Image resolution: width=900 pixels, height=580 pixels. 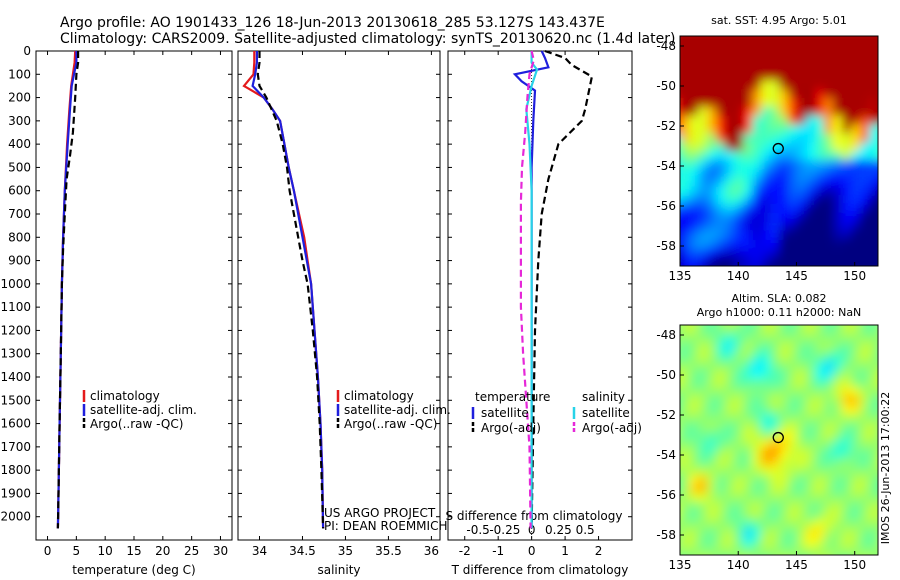 What do you see at coordinates (511, 428) in the screenshot?
I see `legend-label: Argo(-adj)` at bounding box center [511, 428].